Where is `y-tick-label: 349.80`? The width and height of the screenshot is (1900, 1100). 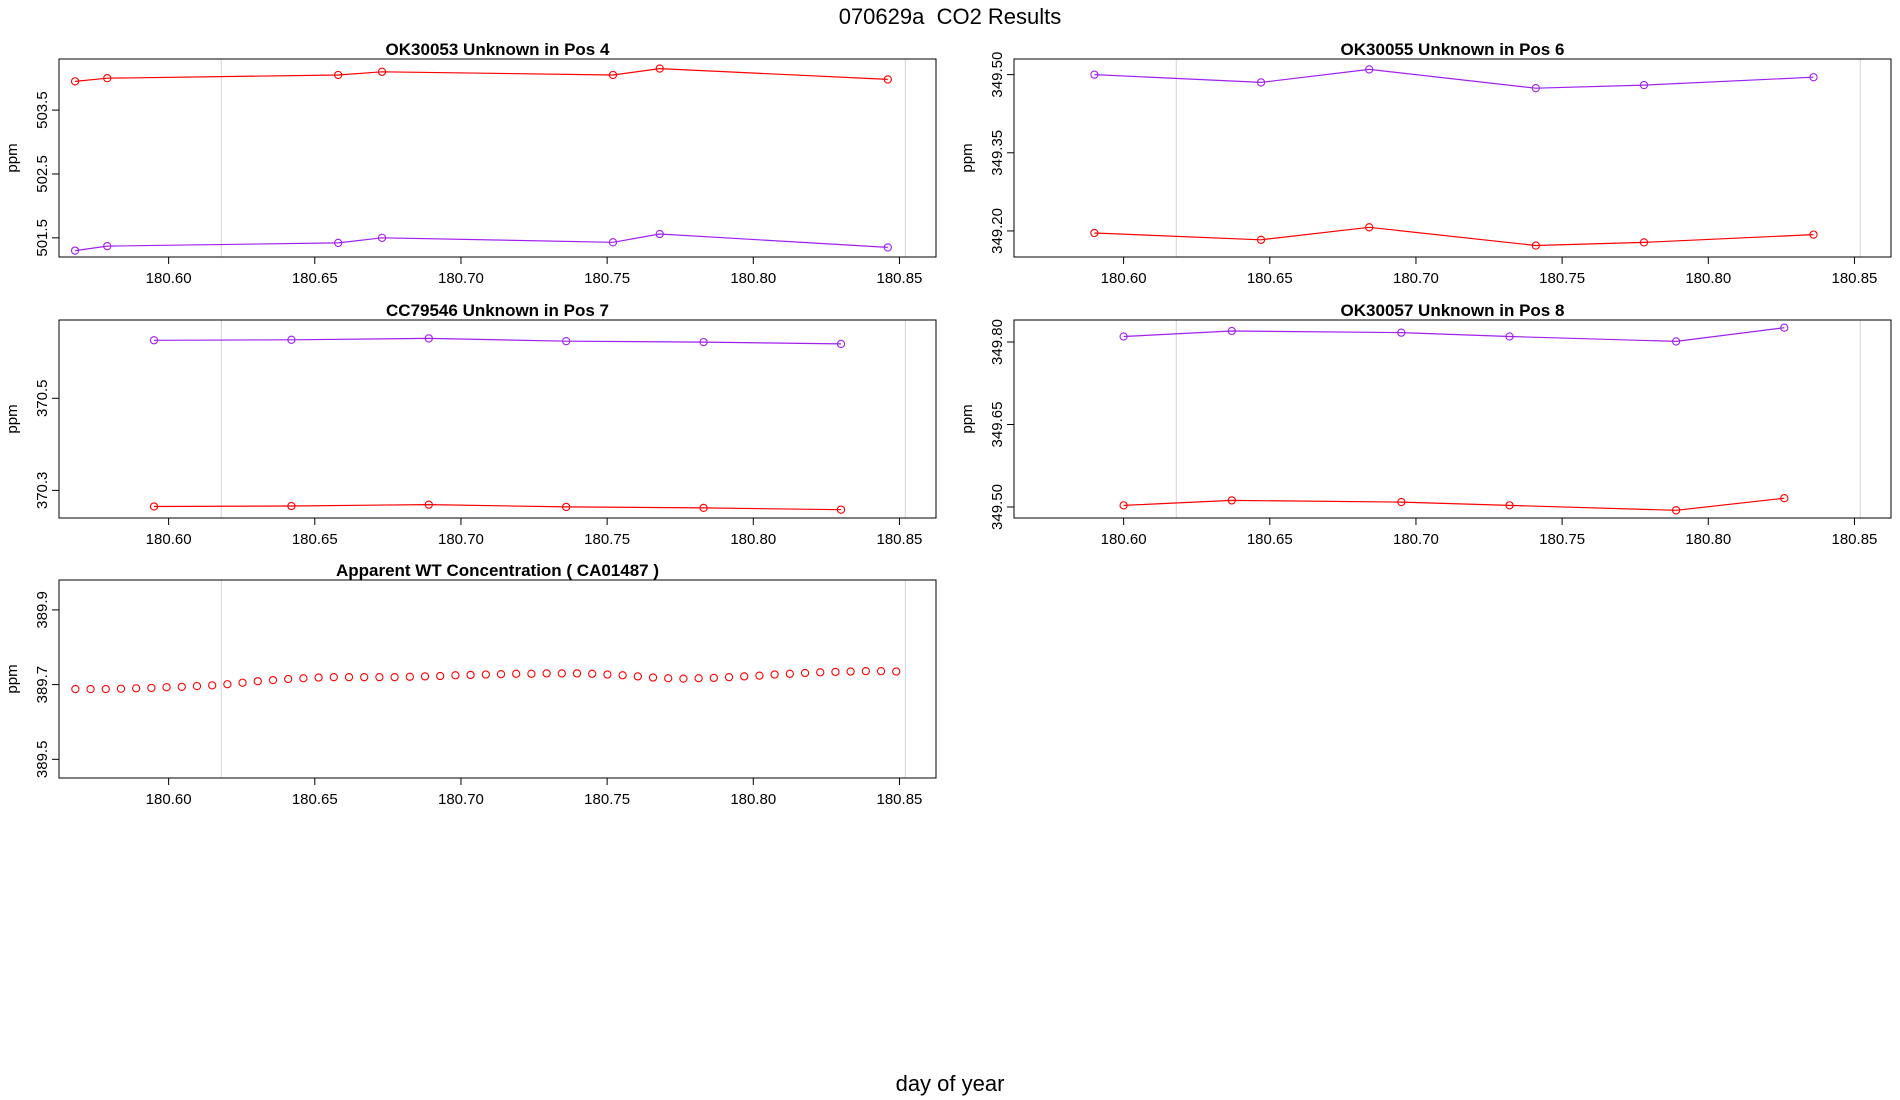 y-tick-label: 349.80 is located at coordinates (997, 342).